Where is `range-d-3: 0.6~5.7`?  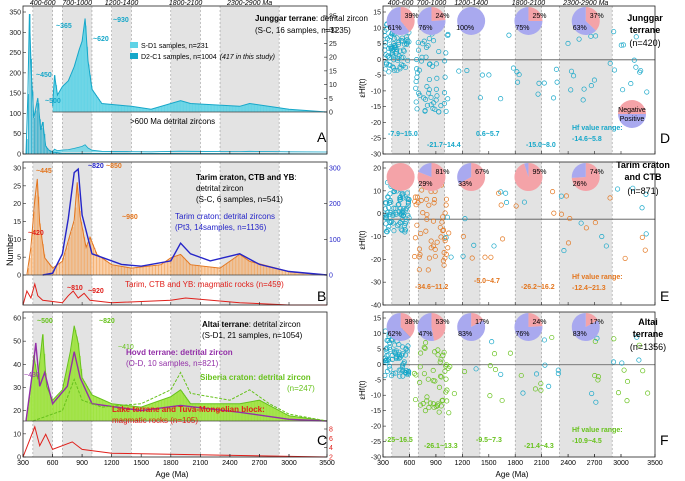 range-d-3: 0.6~5.7 is located at coordinates (488, 134).